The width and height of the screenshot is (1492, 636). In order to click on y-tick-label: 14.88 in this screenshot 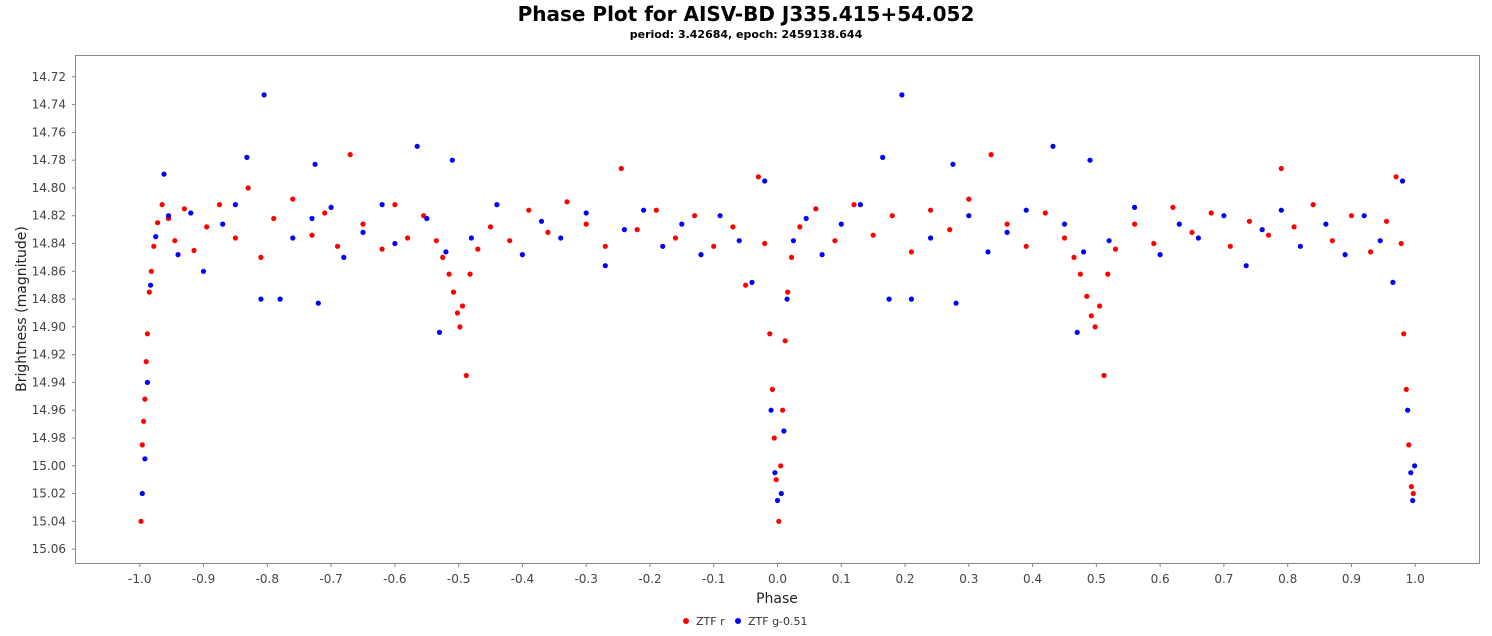, I will do `click(49, 299)`.